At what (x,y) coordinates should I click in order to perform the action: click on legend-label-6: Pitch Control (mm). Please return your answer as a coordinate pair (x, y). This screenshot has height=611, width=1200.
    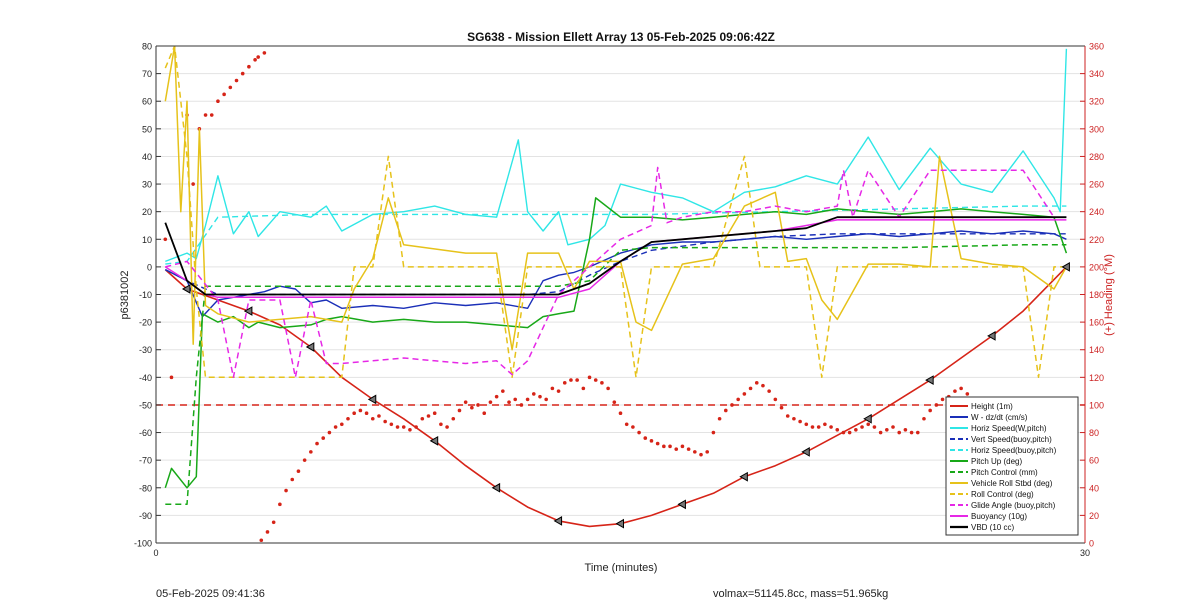
    Looking at the image, I should click on (1004, 472).